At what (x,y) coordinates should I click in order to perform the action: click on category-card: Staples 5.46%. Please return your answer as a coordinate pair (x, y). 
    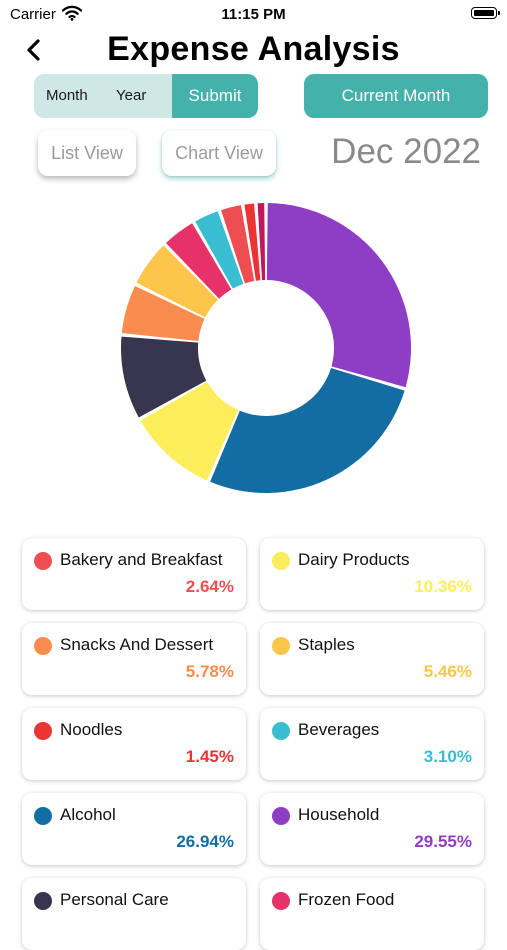
    Looking at the image, I should click on (372, 659).